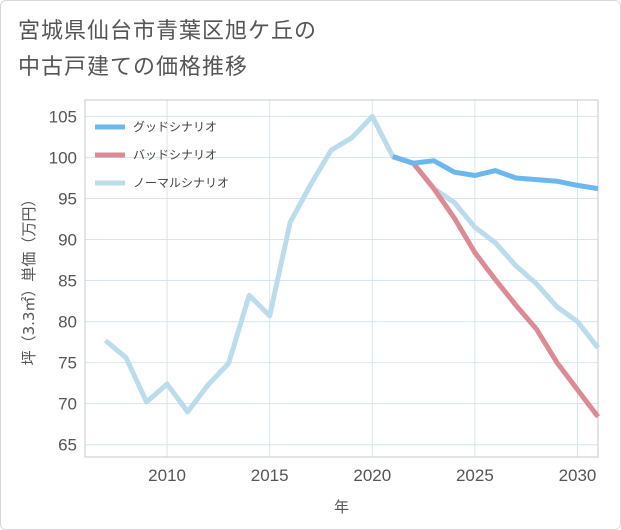 The height and width of the screenshot is (530, 621). I want to click on x-tick-label: 2030, so click(578, 475).